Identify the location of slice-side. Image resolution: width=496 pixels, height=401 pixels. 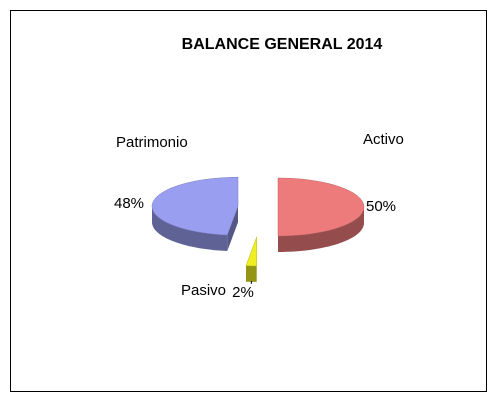
(232, 228).